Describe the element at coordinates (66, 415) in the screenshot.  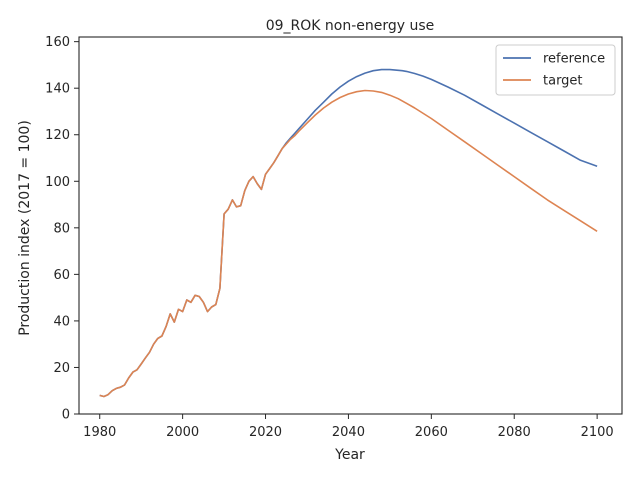
I see `y-tick-label: 0` at that location.